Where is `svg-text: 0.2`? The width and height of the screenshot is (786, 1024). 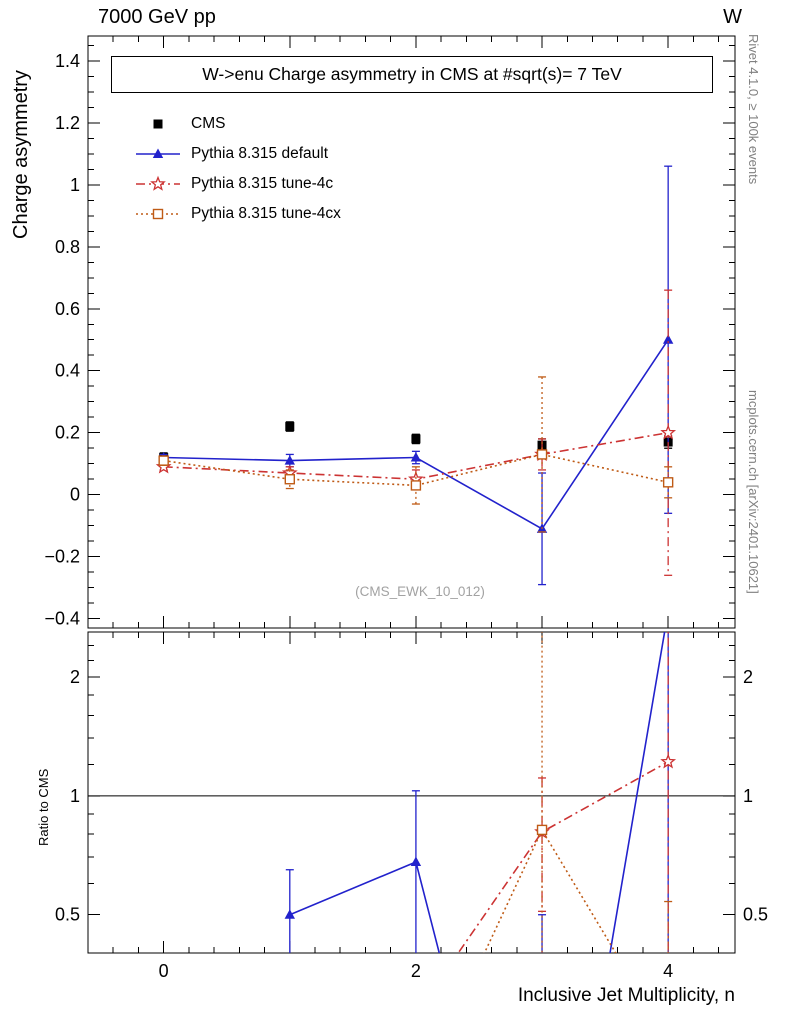 svg-text: 0.2 is located at coordinates (67, 433).